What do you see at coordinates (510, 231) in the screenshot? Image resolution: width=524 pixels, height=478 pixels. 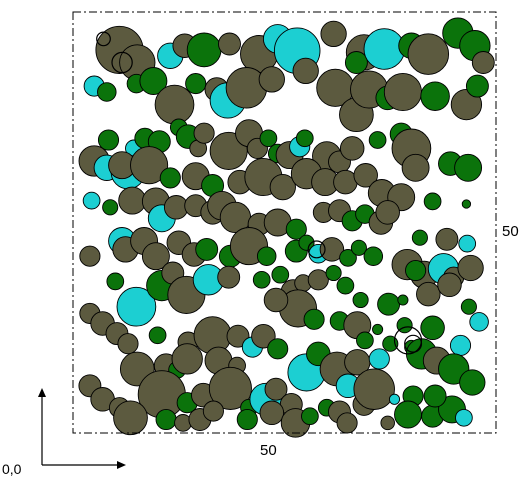 I see `height-dimension-label: 50` at bounding box center [510, 231].